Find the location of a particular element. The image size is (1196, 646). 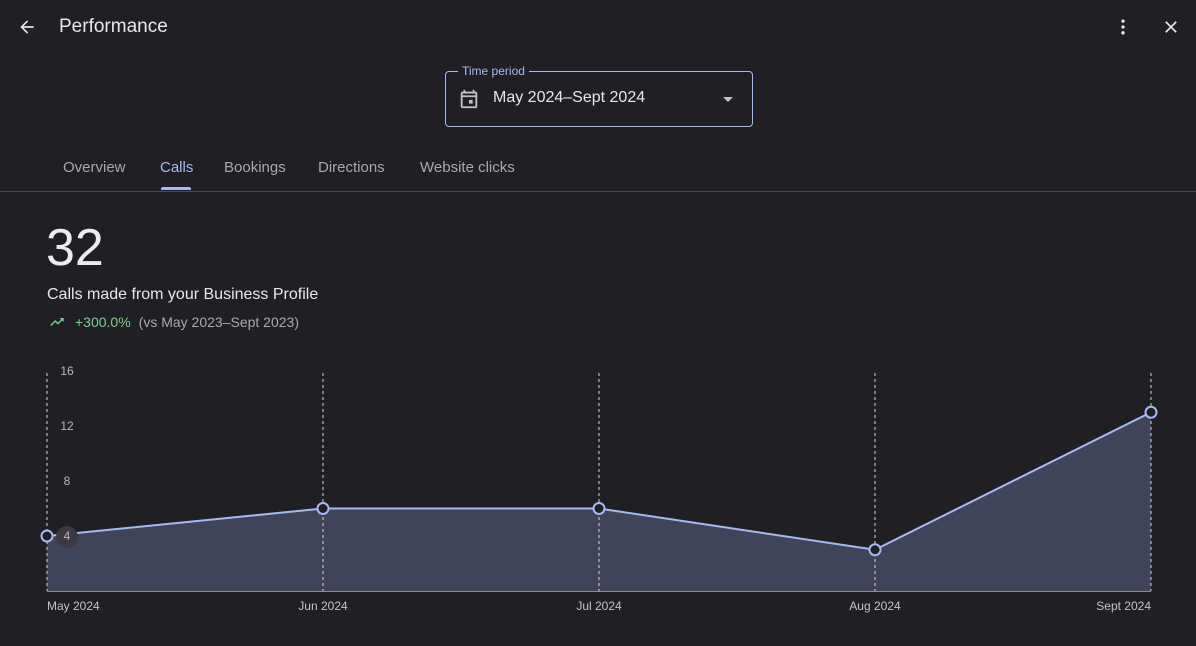

y-tick-highlight is located at coordinates (67, 537).